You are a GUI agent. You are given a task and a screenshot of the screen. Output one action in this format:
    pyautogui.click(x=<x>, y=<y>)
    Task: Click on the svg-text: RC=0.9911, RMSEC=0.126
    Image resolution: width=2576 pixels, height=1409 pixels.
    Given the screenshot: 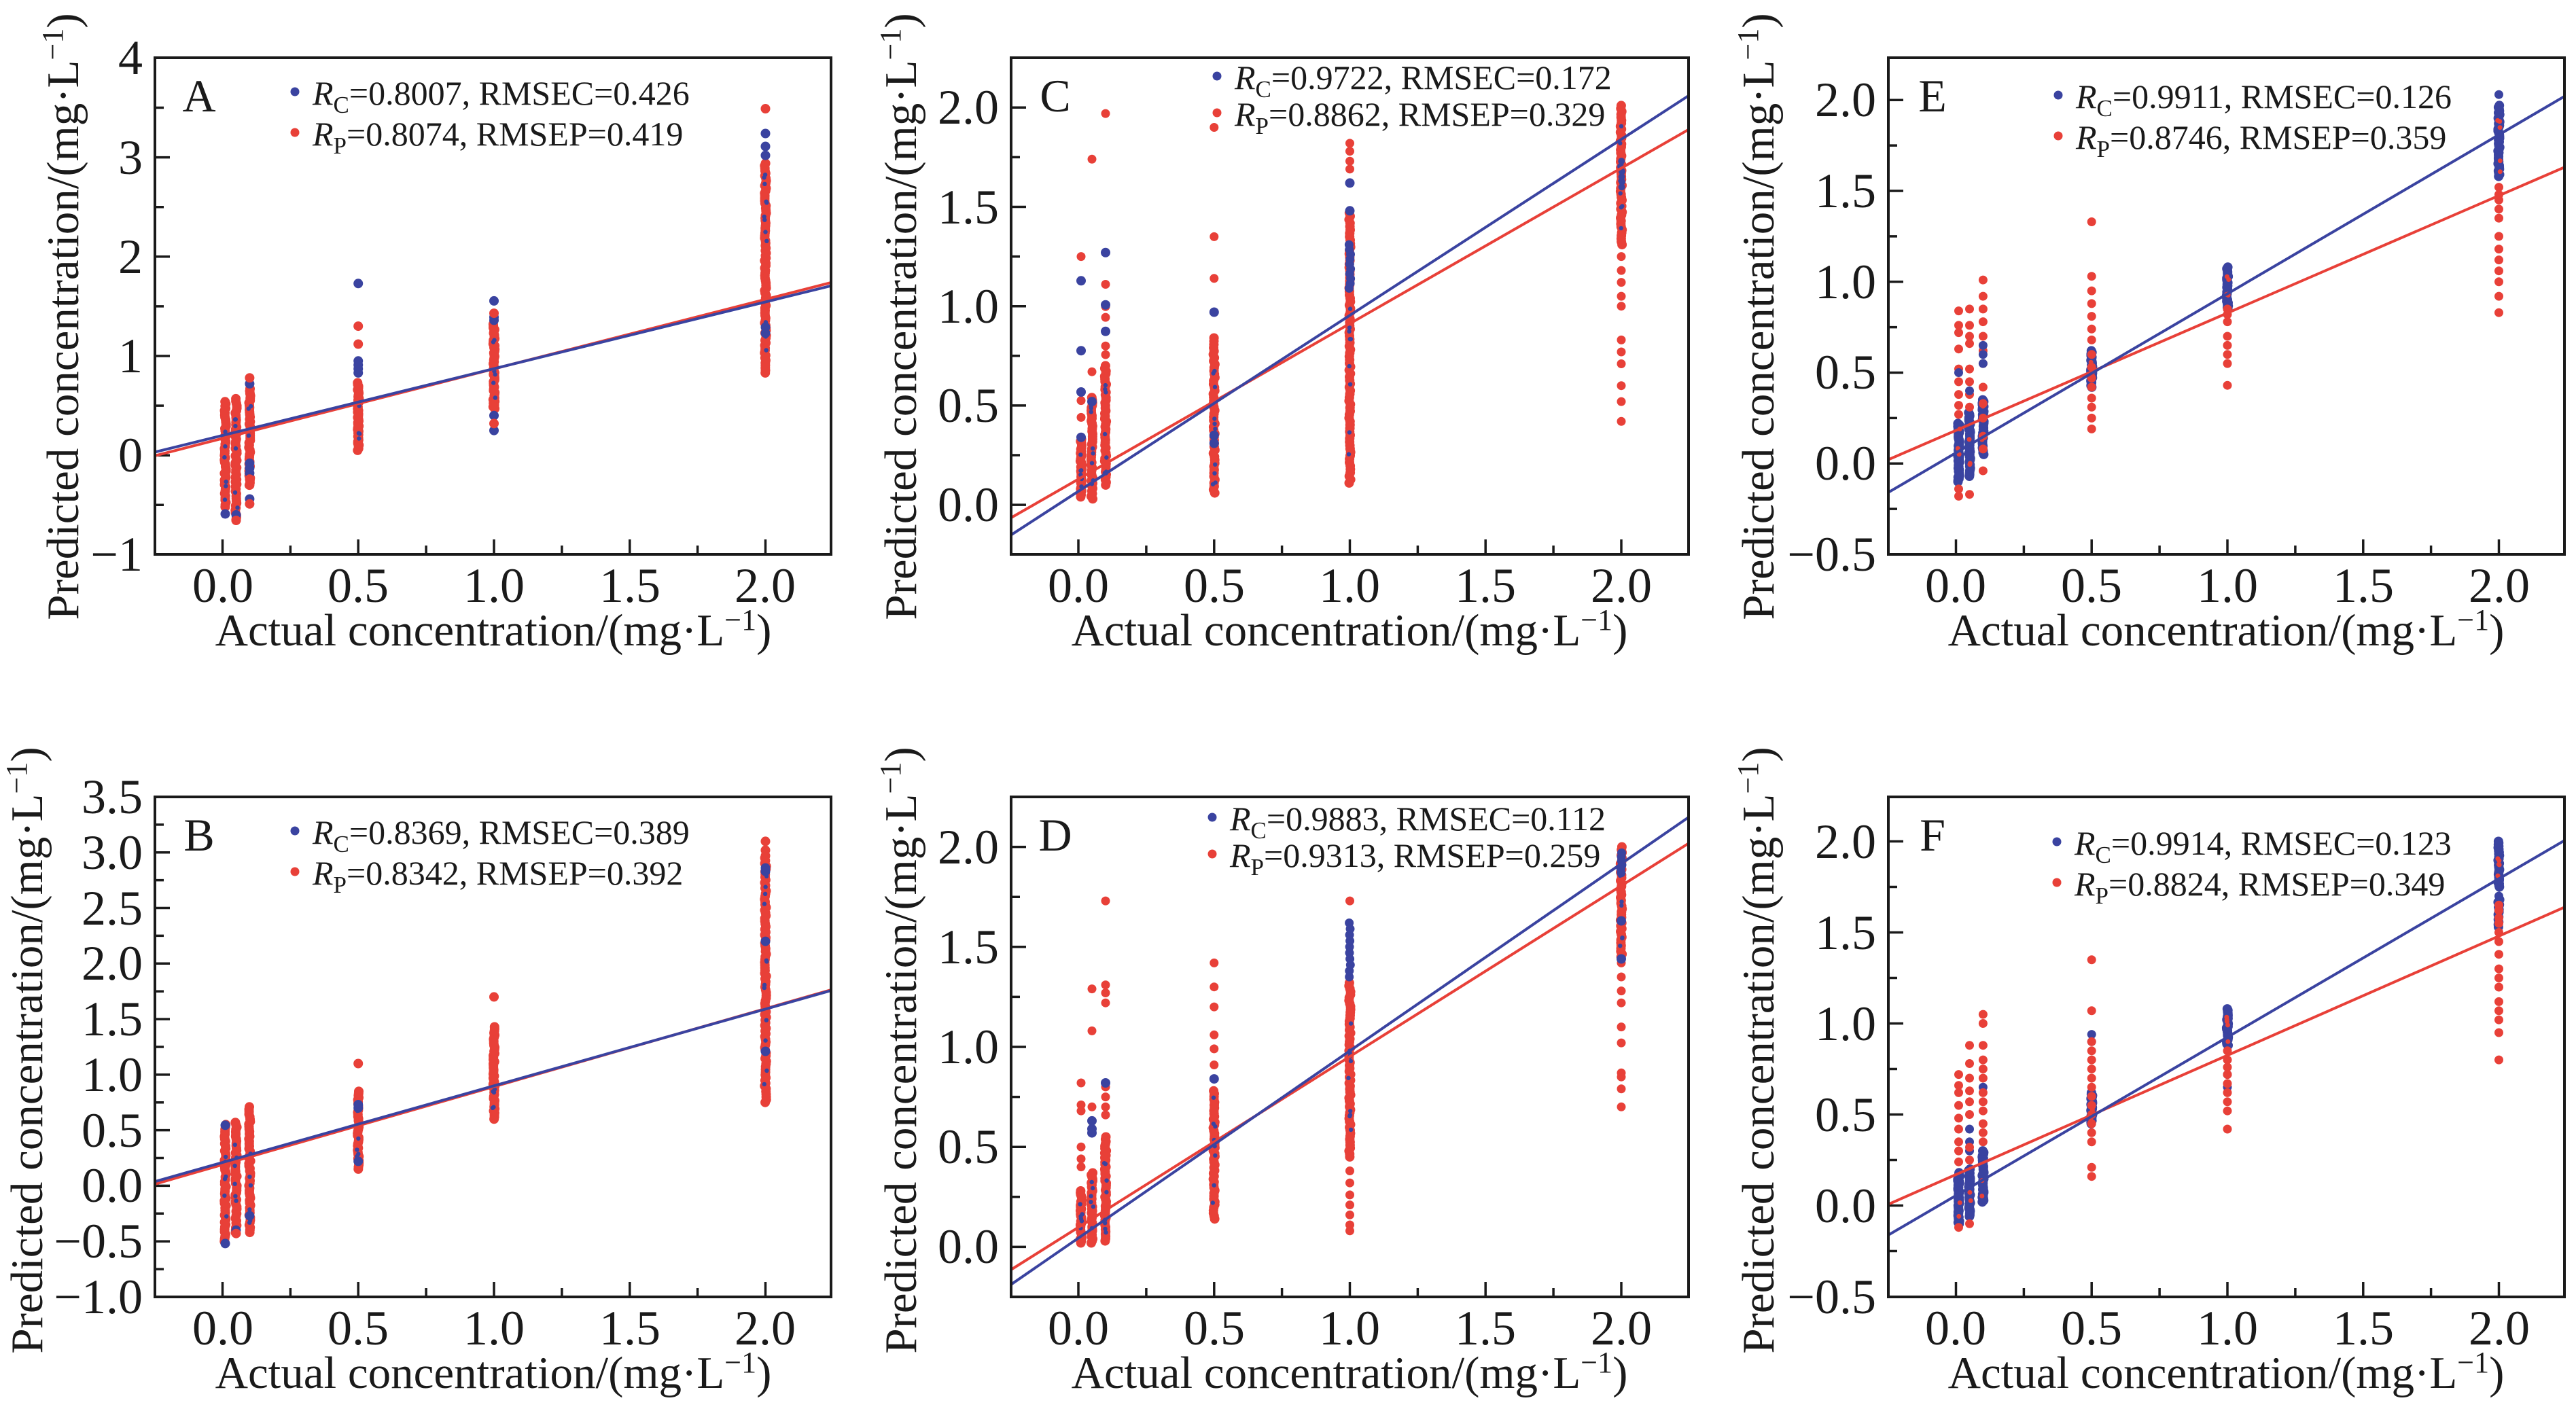 What is the action you would take?
    pyautogui.click(x=2263, y=99)
    